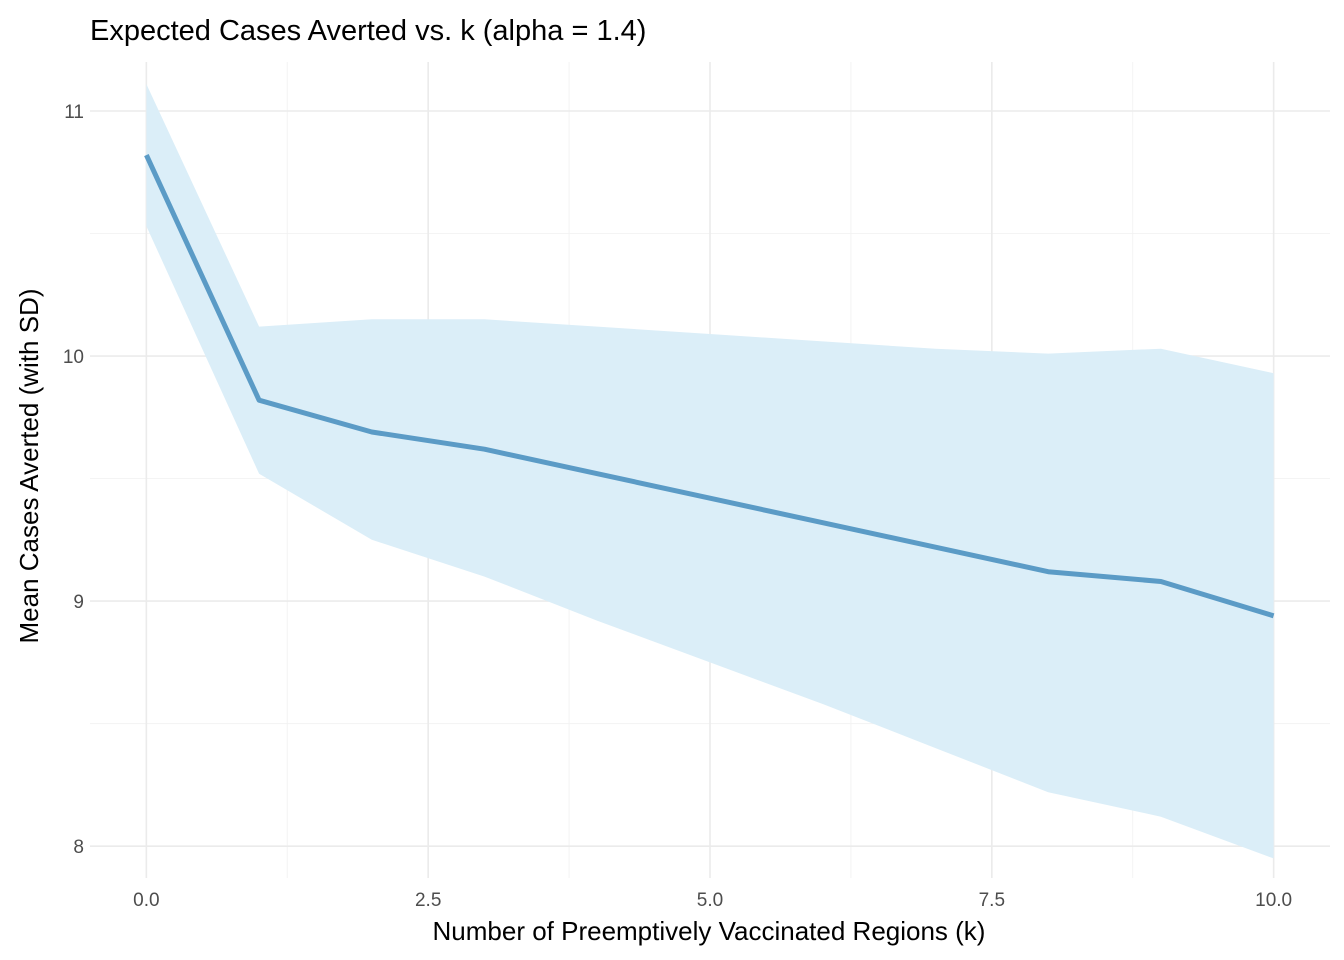 The image size is (1344, 960). Describe the element at coordinates (428, 900) in the screenshot. I see `x-tick-label: 2.5` at that location.